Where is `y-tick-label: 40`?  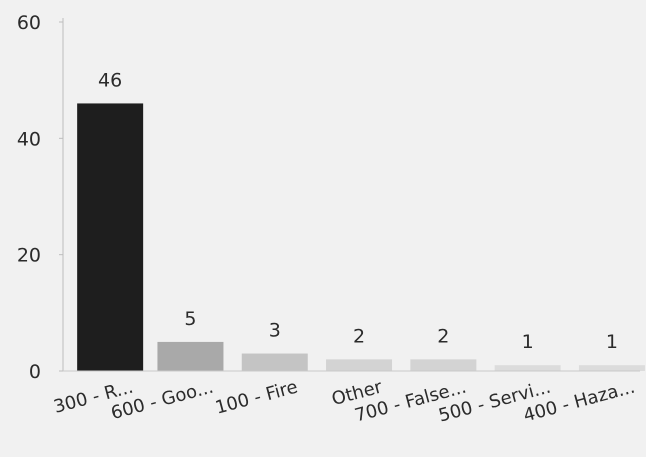
y-tick-label: 40 is located at coordinates (29, 139).